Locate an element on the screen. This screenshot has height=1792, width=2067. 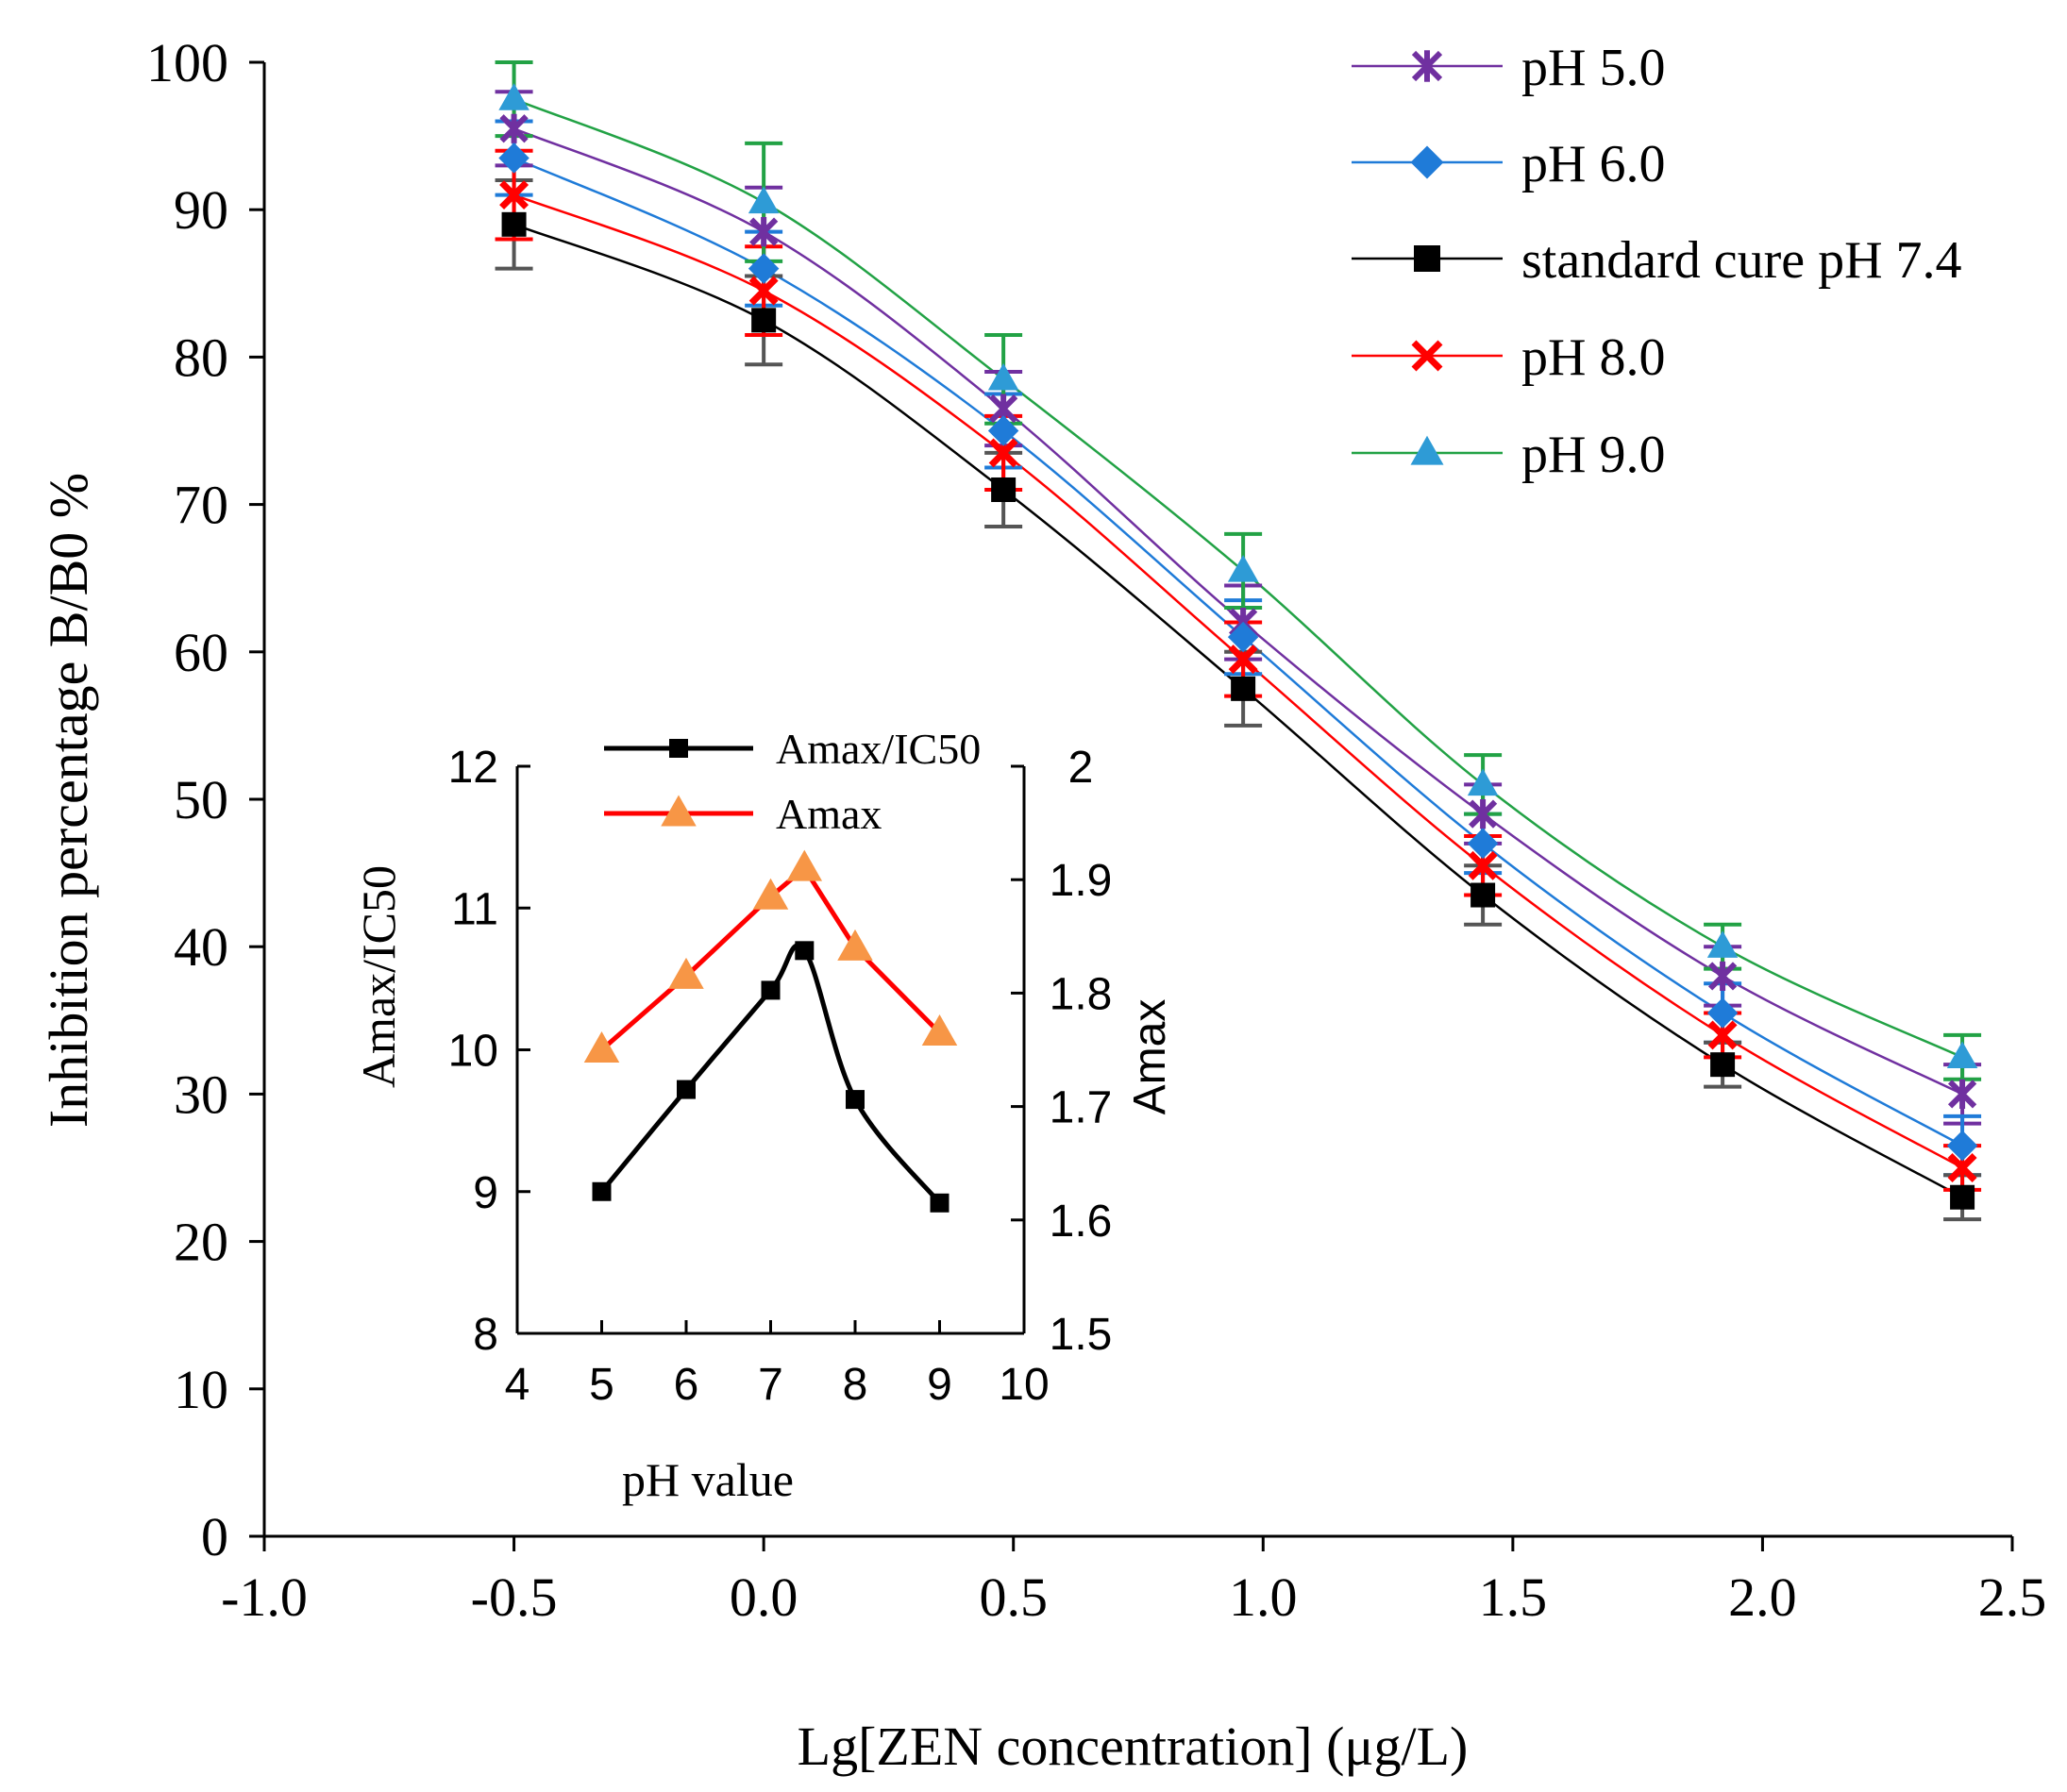
legend-label: pH 9.0 is located at coordinates (1593, 455).